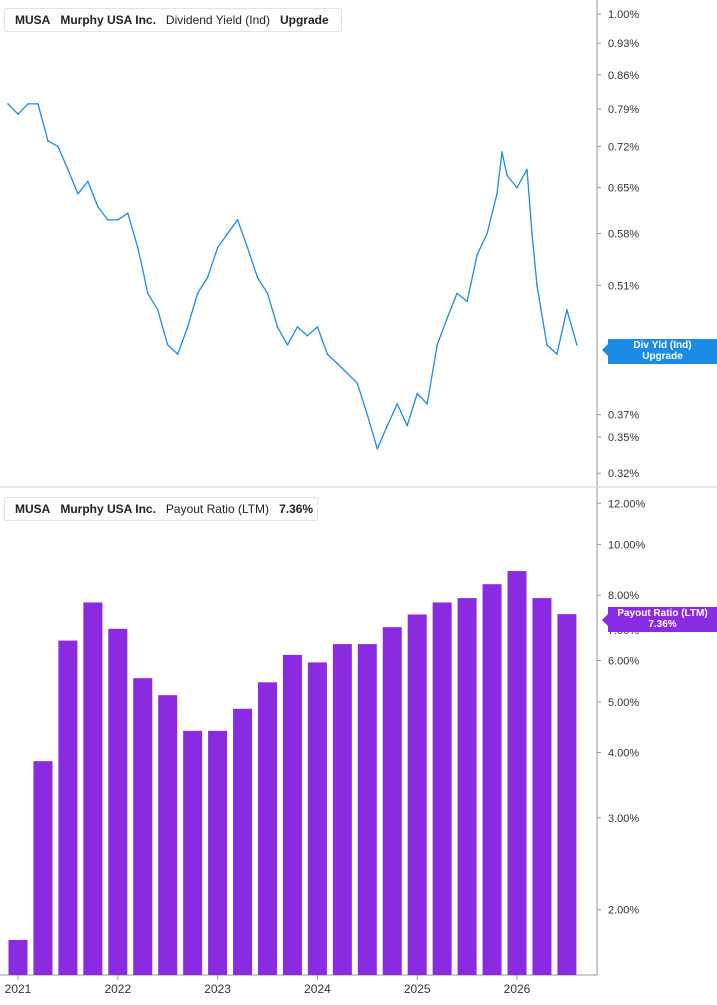  I want to click on top-y-tick-label: 0.79%, so click(623, 110).